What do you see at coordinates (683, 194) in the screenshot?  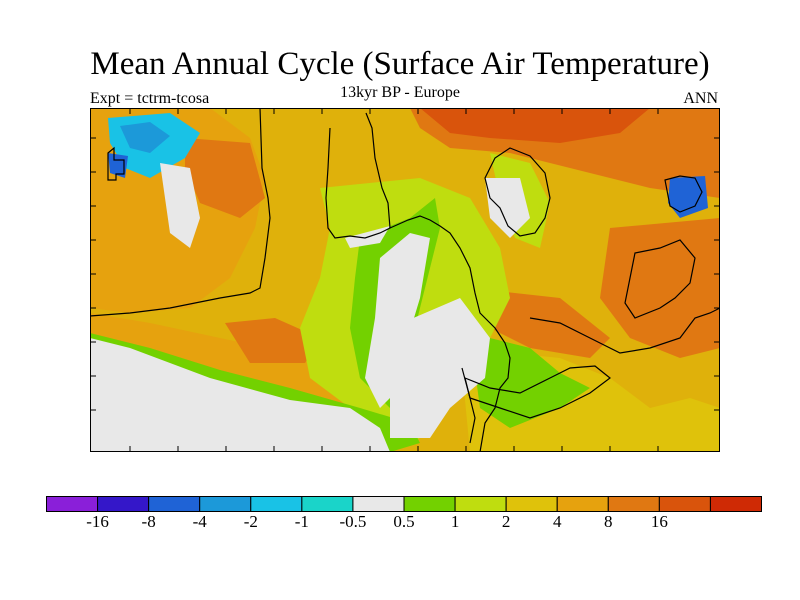 I see `coastline-urals-lake` at bounding box center [683, 194].